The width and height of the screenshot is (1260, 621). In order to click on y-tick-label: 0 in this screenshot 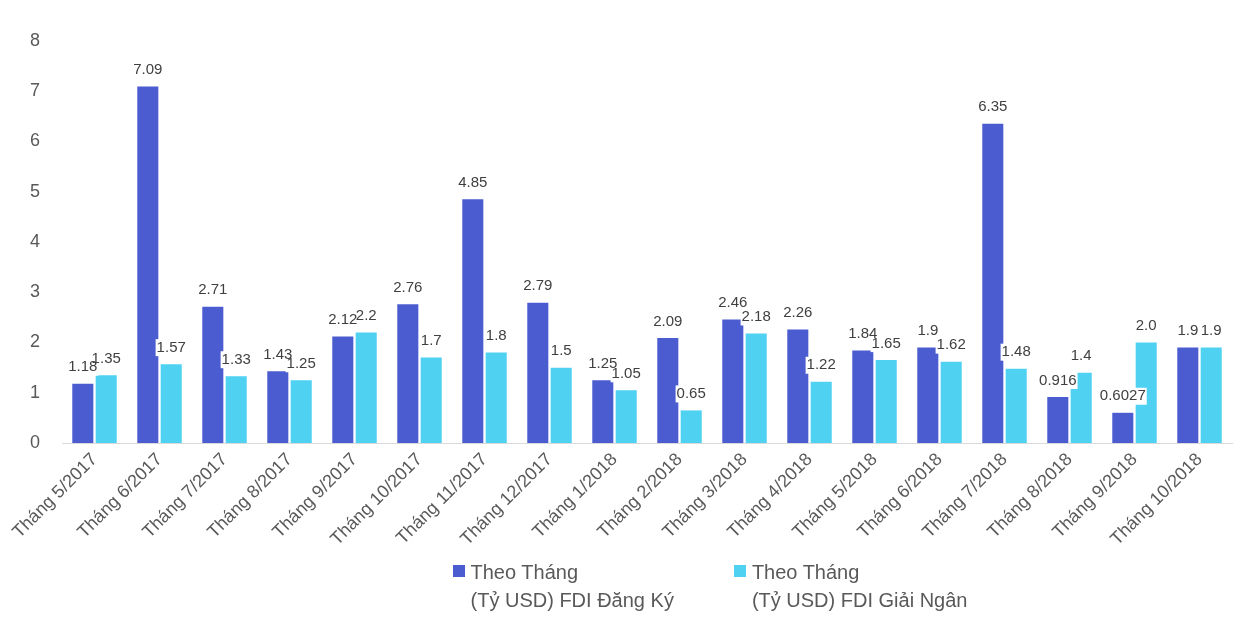, I will do `click(35, 442)`.